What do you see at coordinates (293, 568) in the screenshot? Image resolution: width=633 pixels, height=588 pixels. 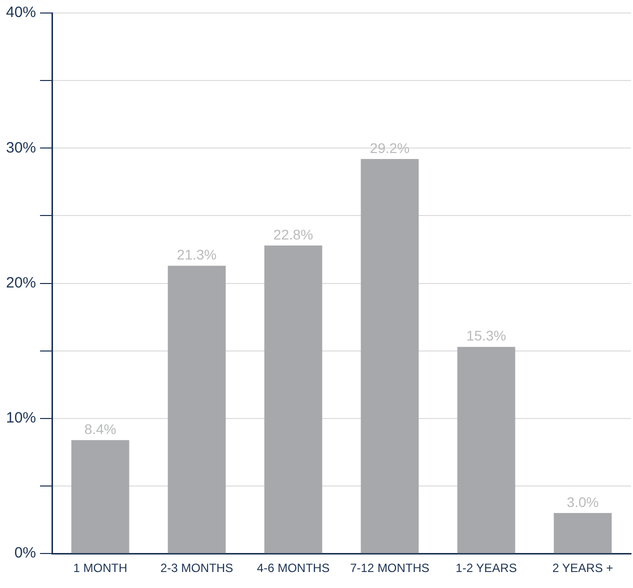 I see `x-tick-label: 4-6 MONTHS` at bounding box center [293, 568].